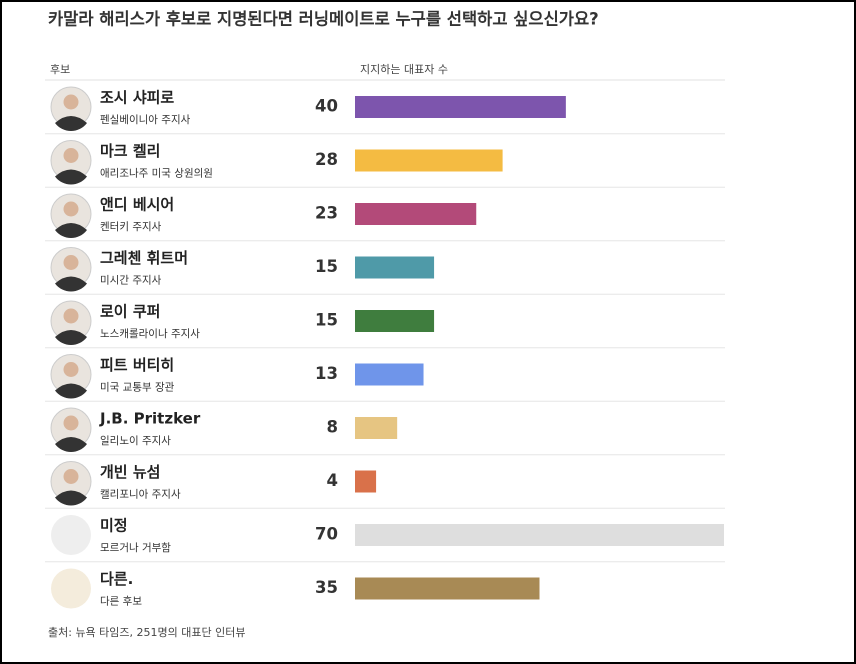 This screenshot has width=856, height=664. Describe the element at coordinates (404, 69) in the screenshot. I see `value-header: 지지하는 대표자 수` at that location.